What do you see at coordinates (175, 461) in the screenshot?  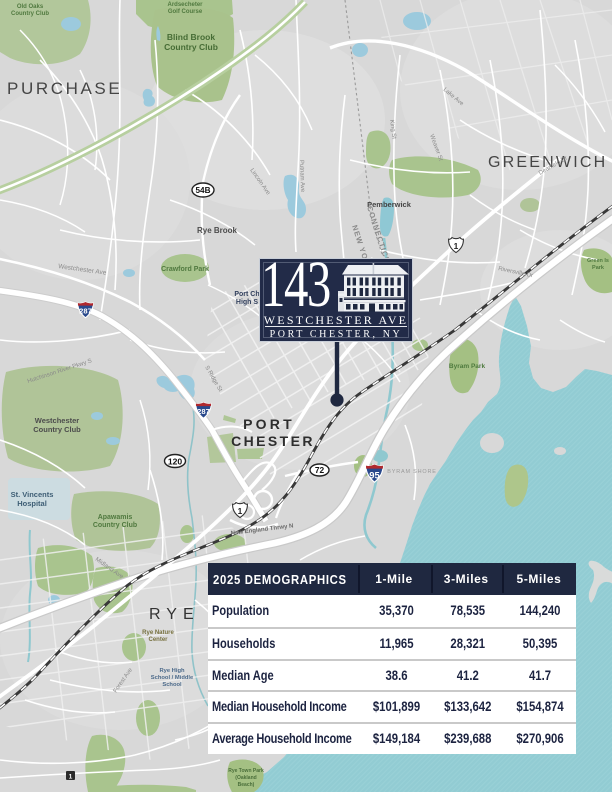 I see `svg-text: 120` at bounding box center [175, 461].